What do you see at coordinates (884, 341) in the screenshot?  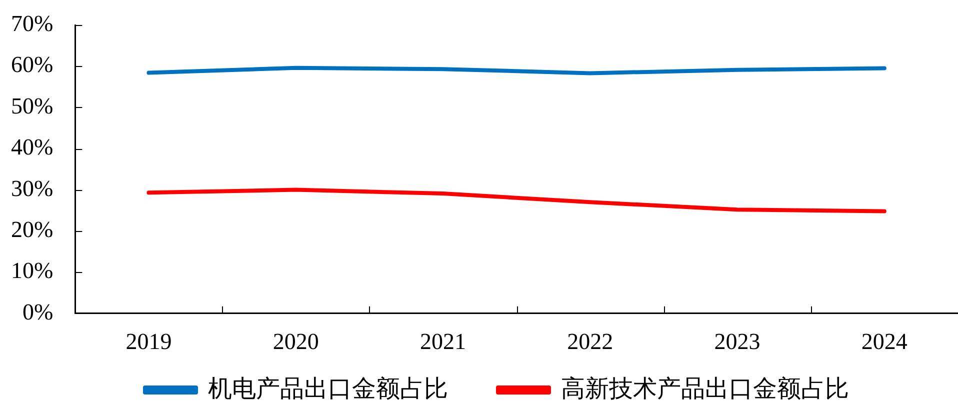 I see `x-tick-label: 2024` at bounding box center [884, 341].